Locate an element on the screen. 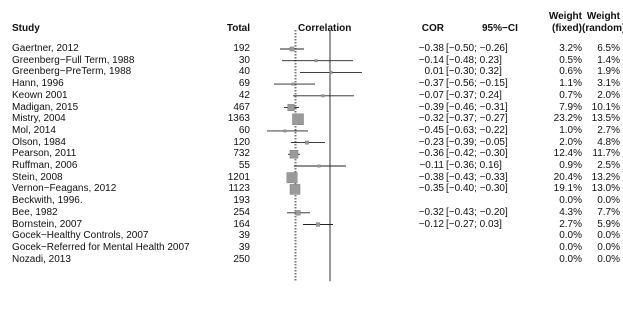 The height and width of the screenshot is (322, 623). study-name: Gocek−Healthy Controls, 2007 is located at coordinates (80, 236).